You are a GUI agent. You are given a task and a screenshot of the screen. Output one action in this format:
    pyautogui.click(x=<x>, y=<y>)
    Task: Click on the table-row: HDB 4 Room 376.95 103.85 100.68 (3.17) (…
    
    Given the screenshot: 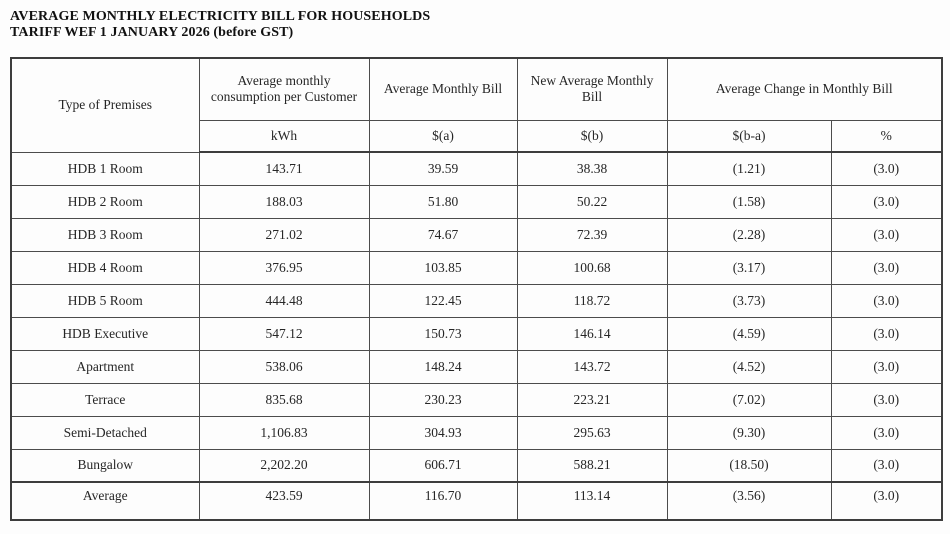 What is the action you would take?
    pyautogui.click(x=476, y=267)
    